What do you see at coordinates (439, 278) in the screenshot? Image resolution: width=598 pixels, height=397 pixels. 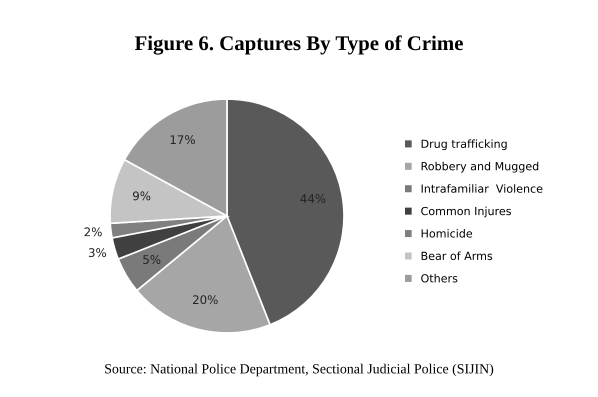 I see `legend-label: Others` at bounding box center [439, 278].